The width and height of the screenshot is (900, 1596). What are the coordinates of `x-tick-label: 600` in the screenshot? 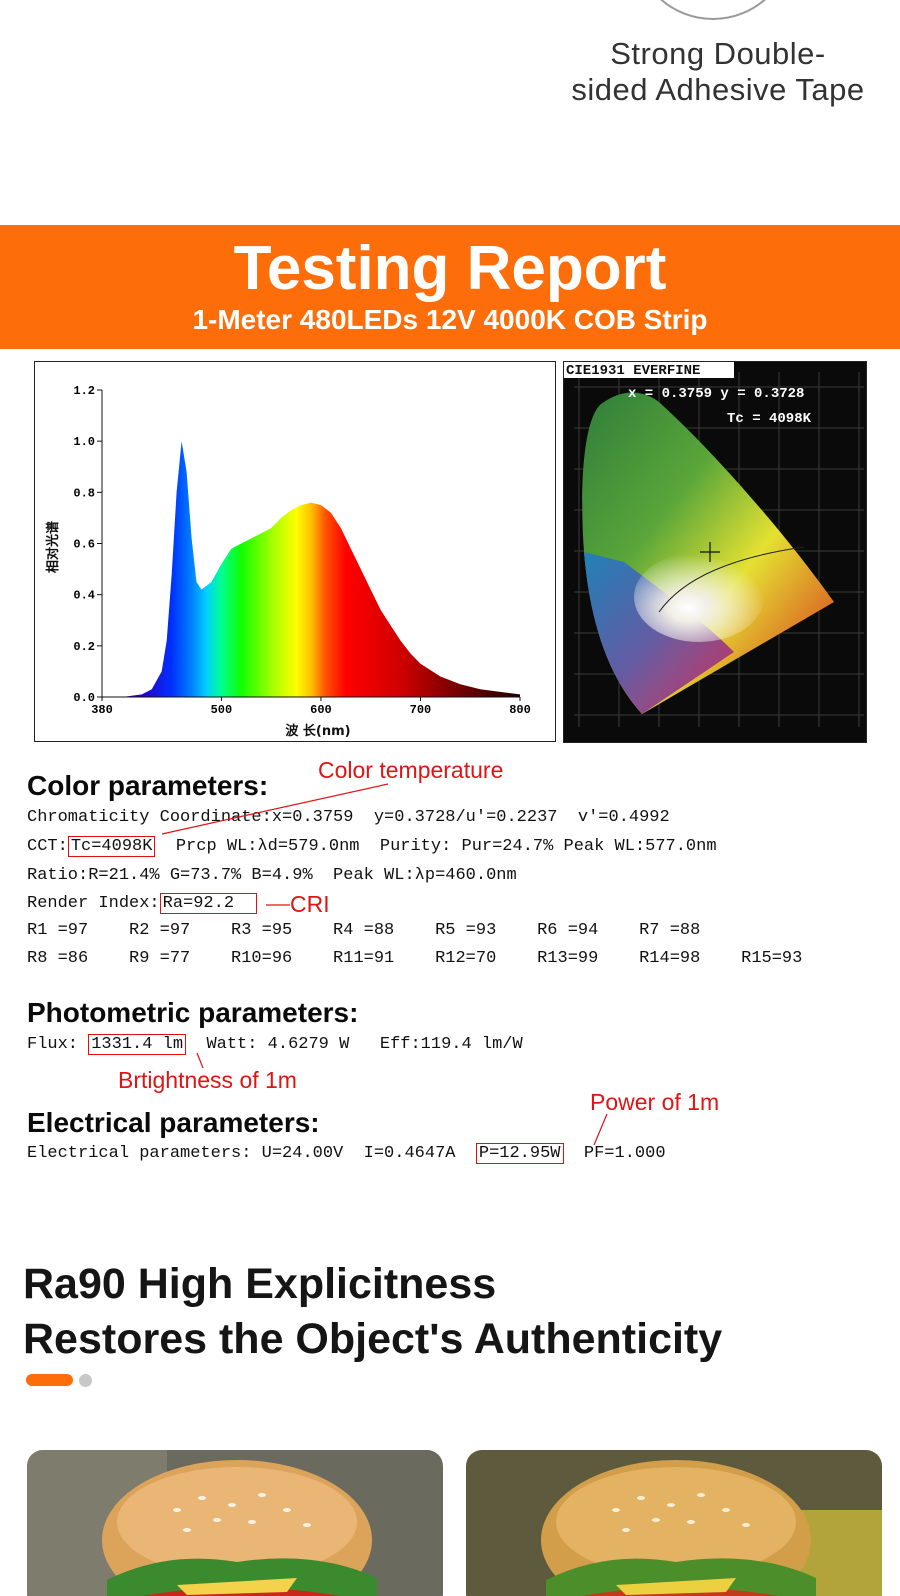 It's located at (321, 710).